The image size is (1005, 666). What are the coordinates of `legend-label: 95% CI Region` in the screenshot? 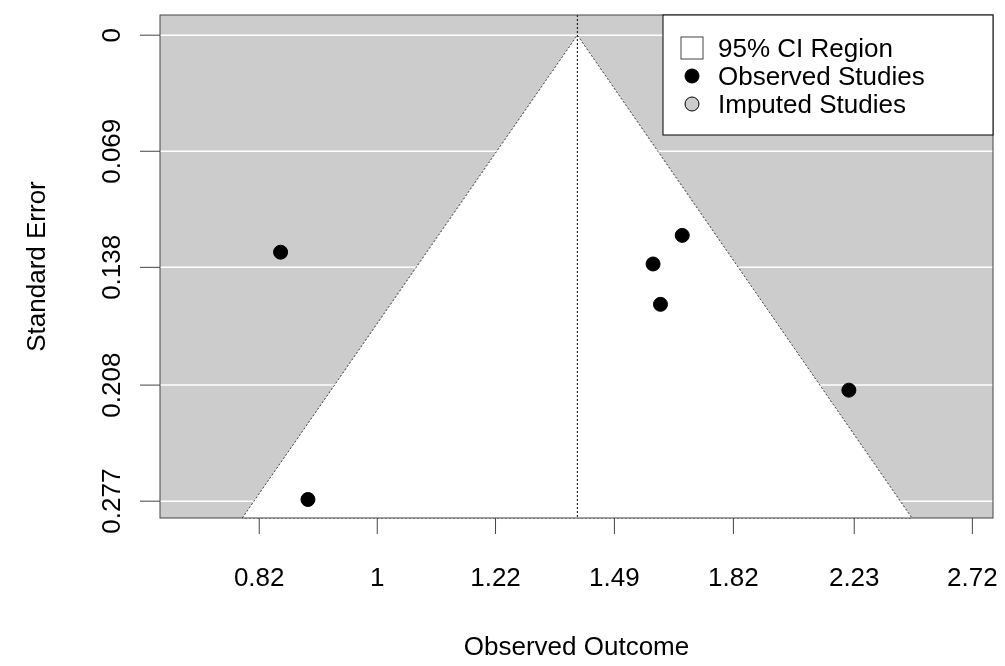 It's located at (805, 48).